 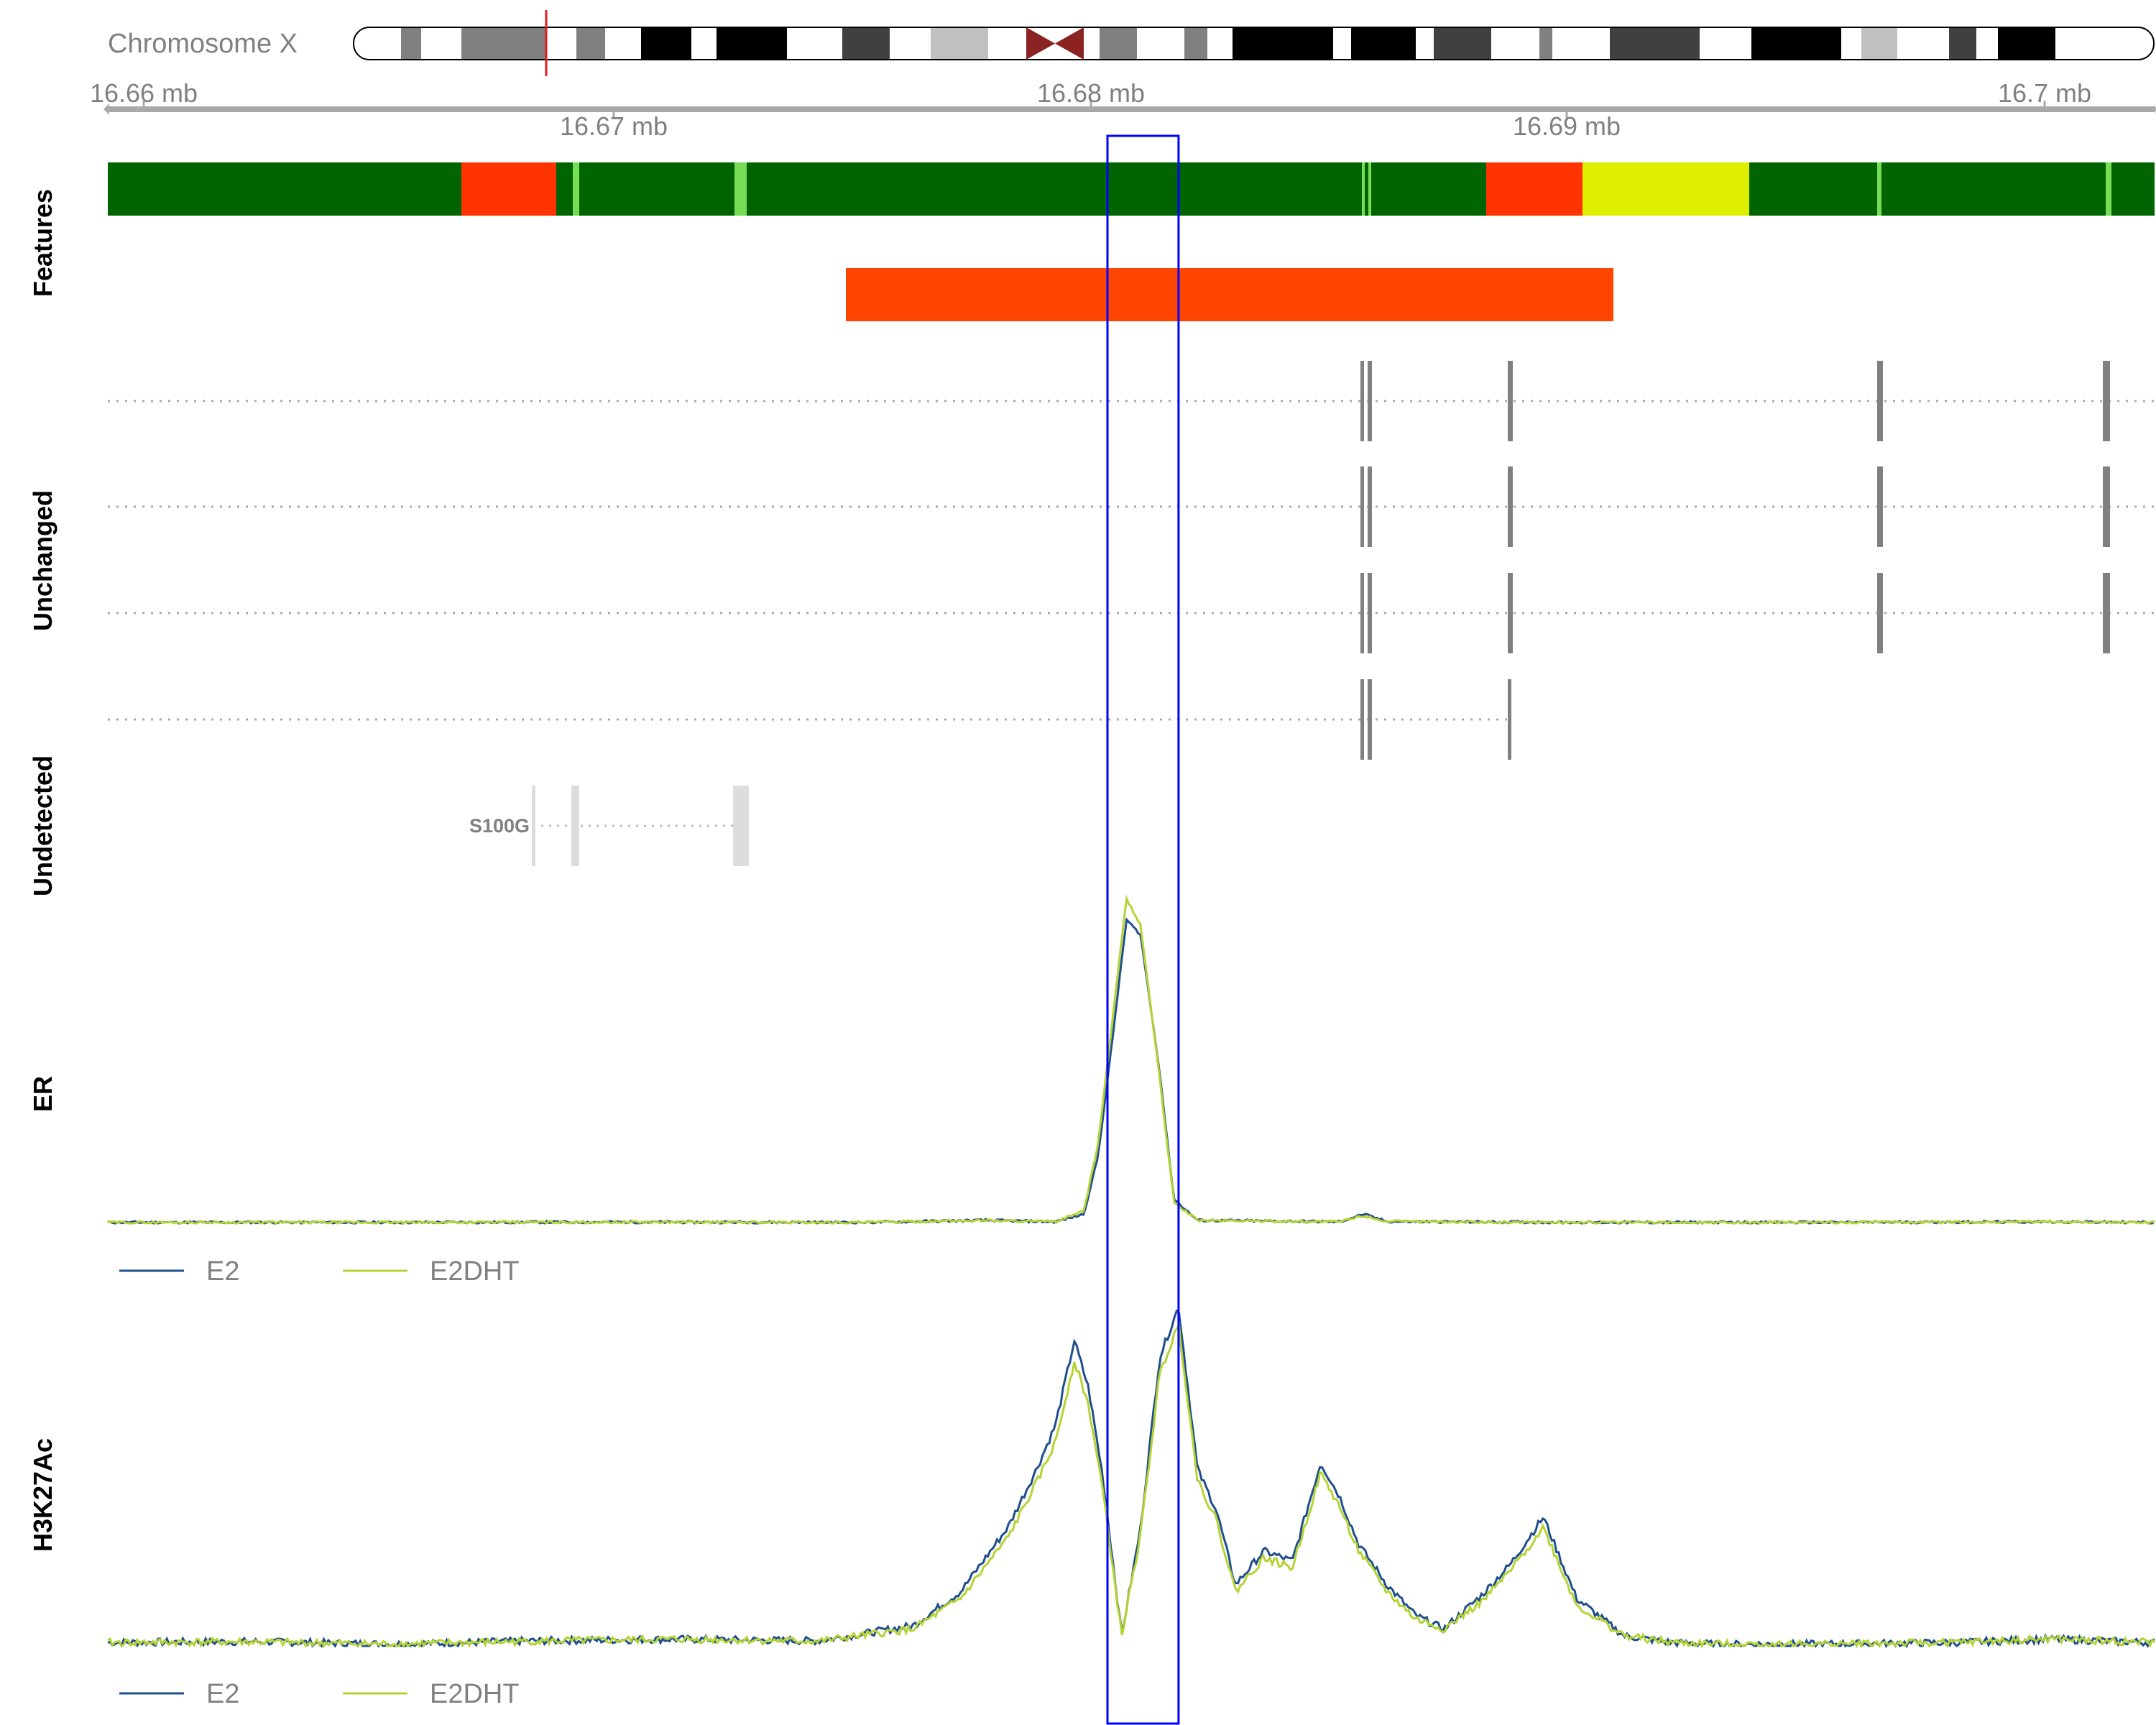 What do you see at coordinates (203, 44) in the screenshot?
I see `chromosome-label: Chromosome X` at bounding box center [203, 44].